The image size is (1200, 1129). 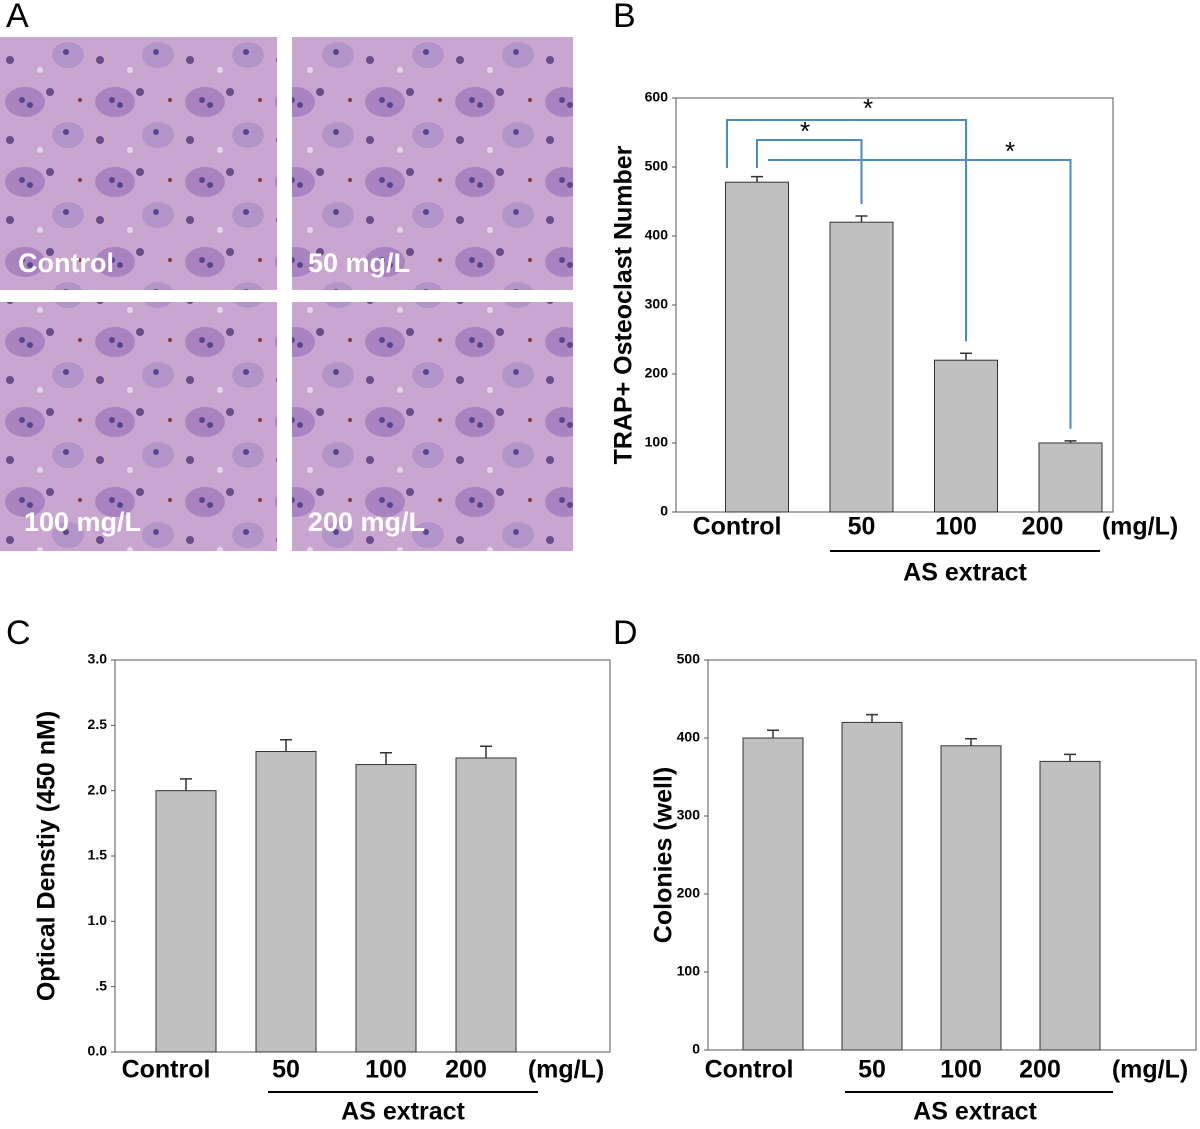 I want to click on micrograph-label: 100 mg/L, so click(x=82, y=522).